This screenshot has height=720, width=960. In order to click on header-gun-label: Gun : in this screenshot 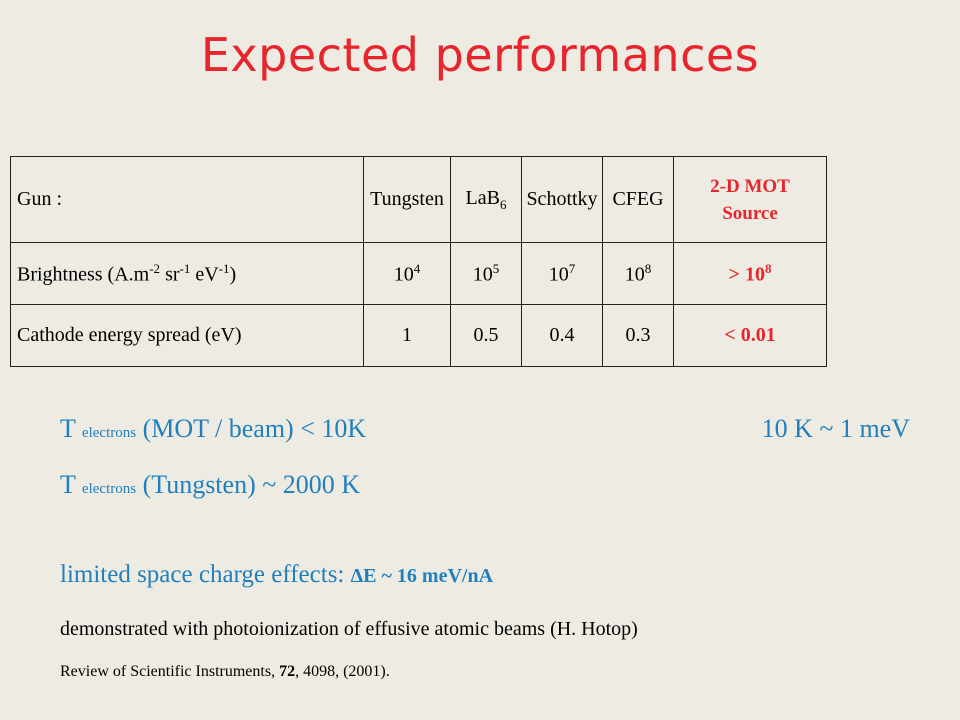, I will do `click(187, 199)`.